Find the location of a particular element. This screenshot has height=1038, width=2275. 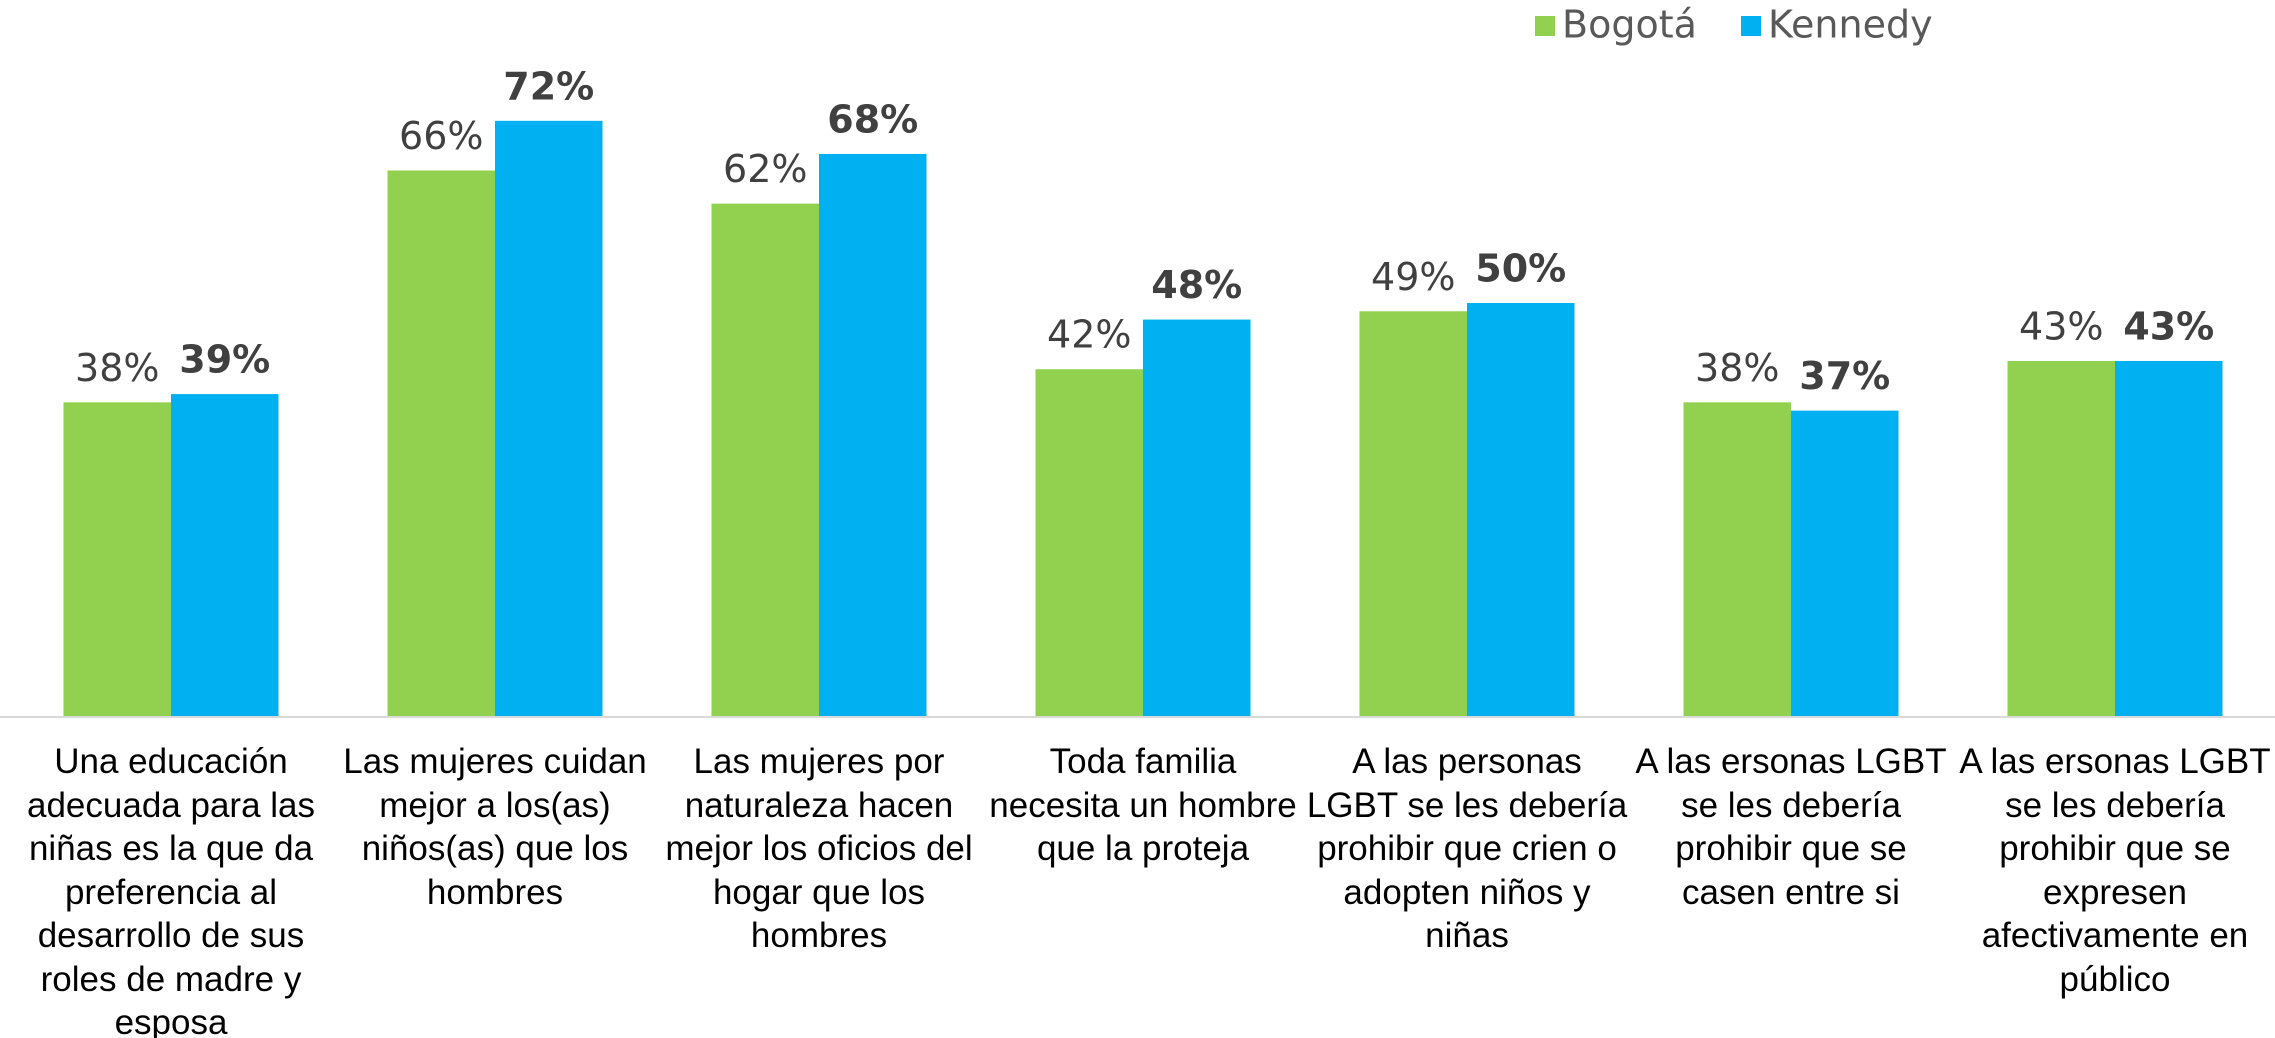

legend-label: Bogotá is located at coordinates (1629, 25).